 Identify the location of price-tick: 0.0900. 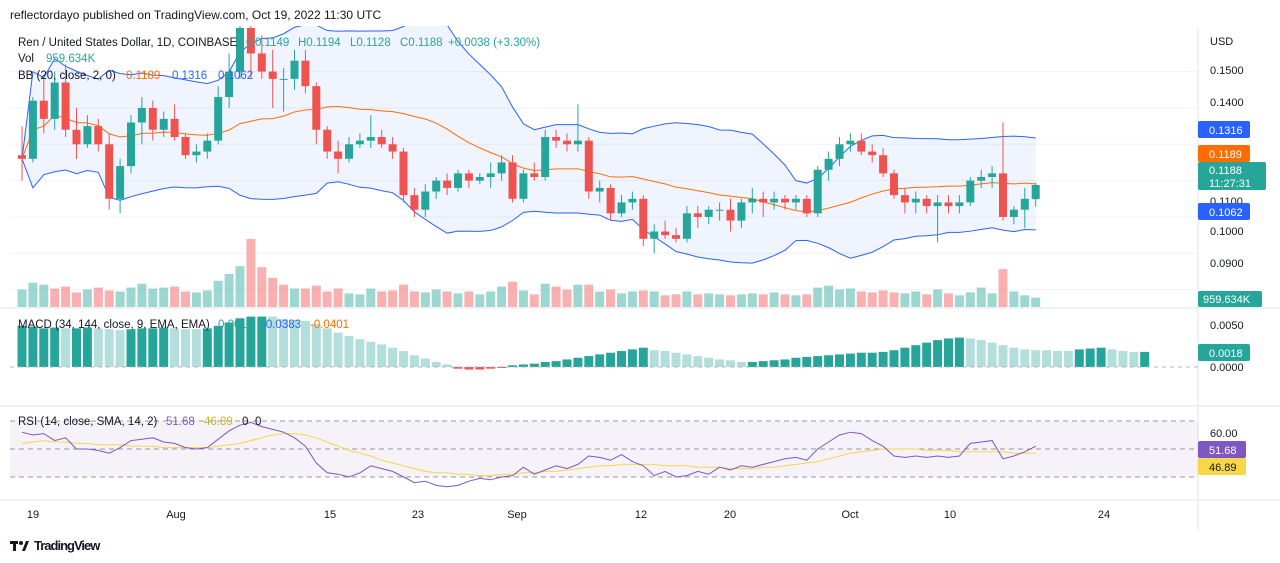
(1227, 264).